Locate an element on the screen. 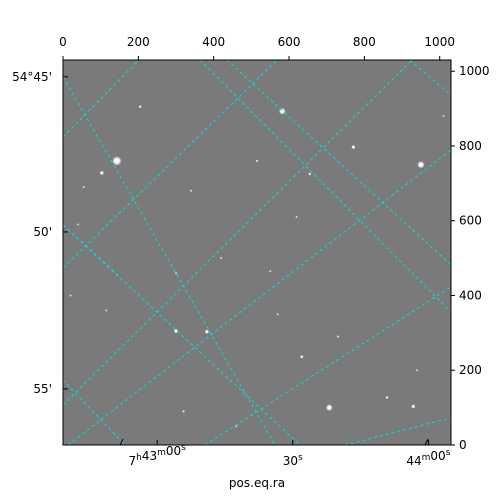 This screenshot has width=500, height=504. x-tick-label: 200 is located at coordinates (138, 42).